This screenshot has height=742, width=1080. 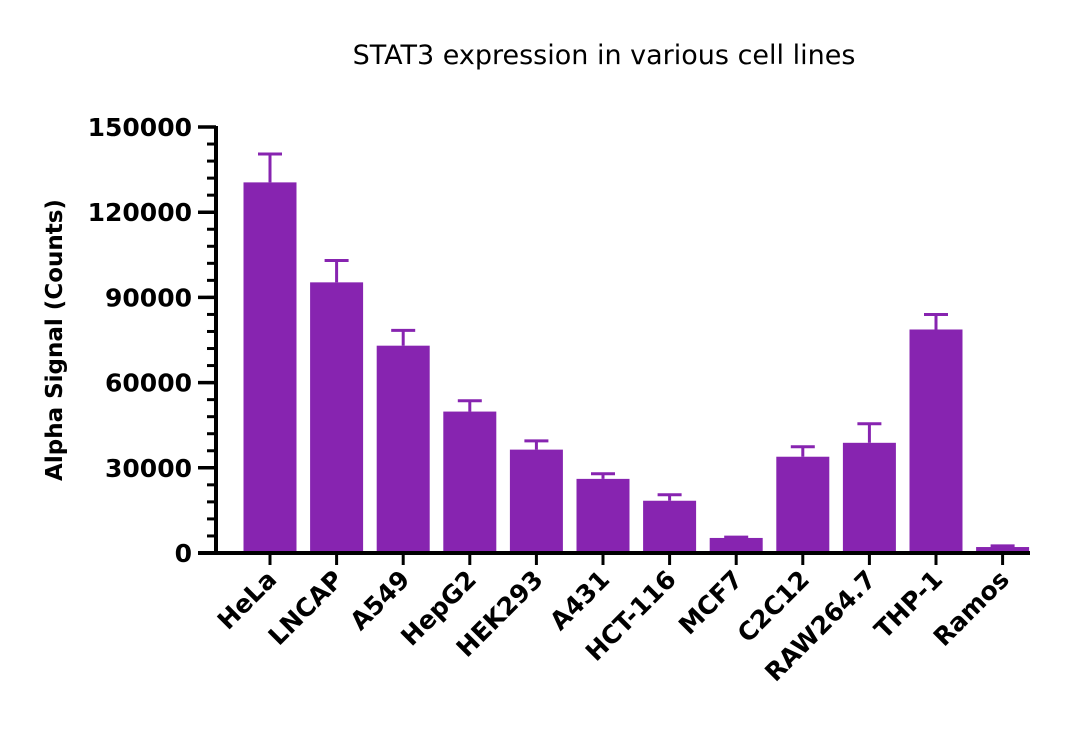 What do you see at coordinates (803, 504) in the screenshot?
I see `bar-c2c12` at bounding box center [803, 504].